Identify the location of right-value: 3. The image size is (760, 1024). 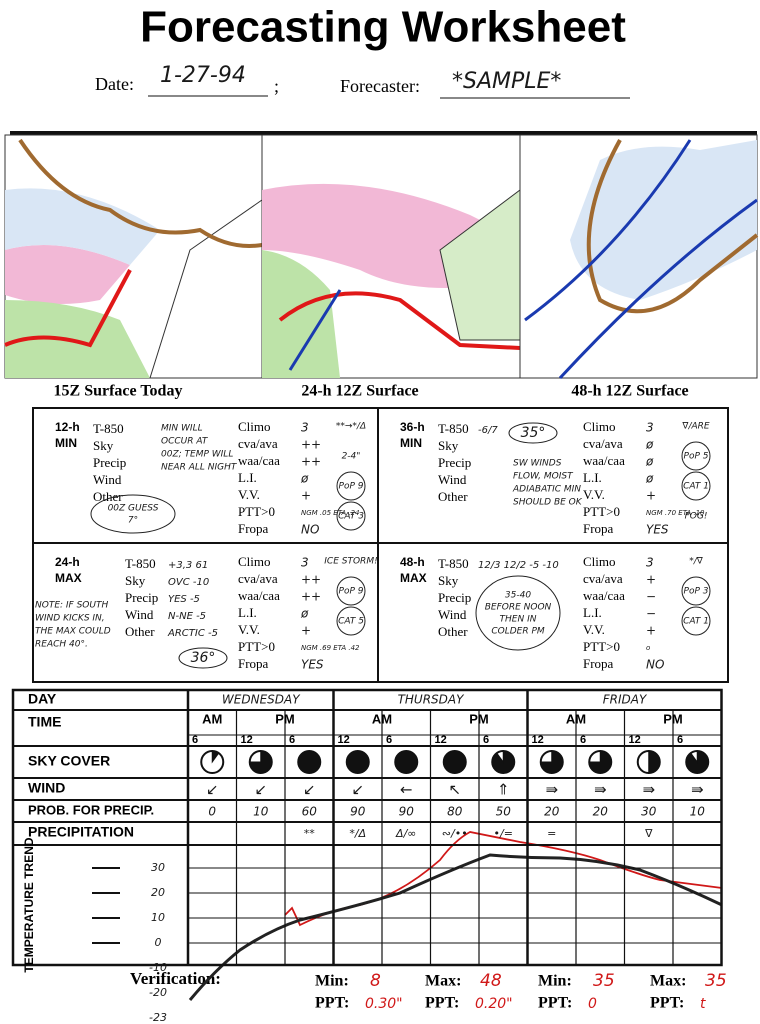
(305, 563).